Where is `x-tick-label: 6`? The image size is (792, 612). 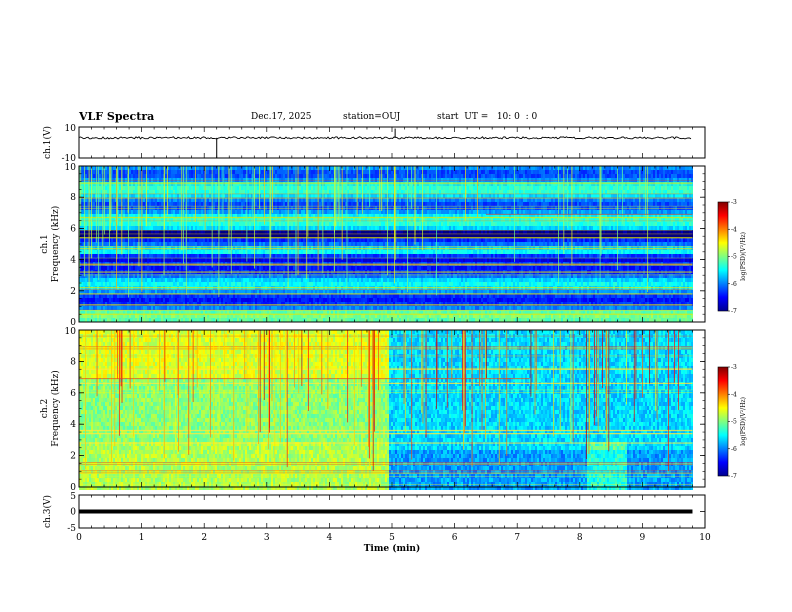 x-tick-label: 6 is located at coordinates (455, 538).